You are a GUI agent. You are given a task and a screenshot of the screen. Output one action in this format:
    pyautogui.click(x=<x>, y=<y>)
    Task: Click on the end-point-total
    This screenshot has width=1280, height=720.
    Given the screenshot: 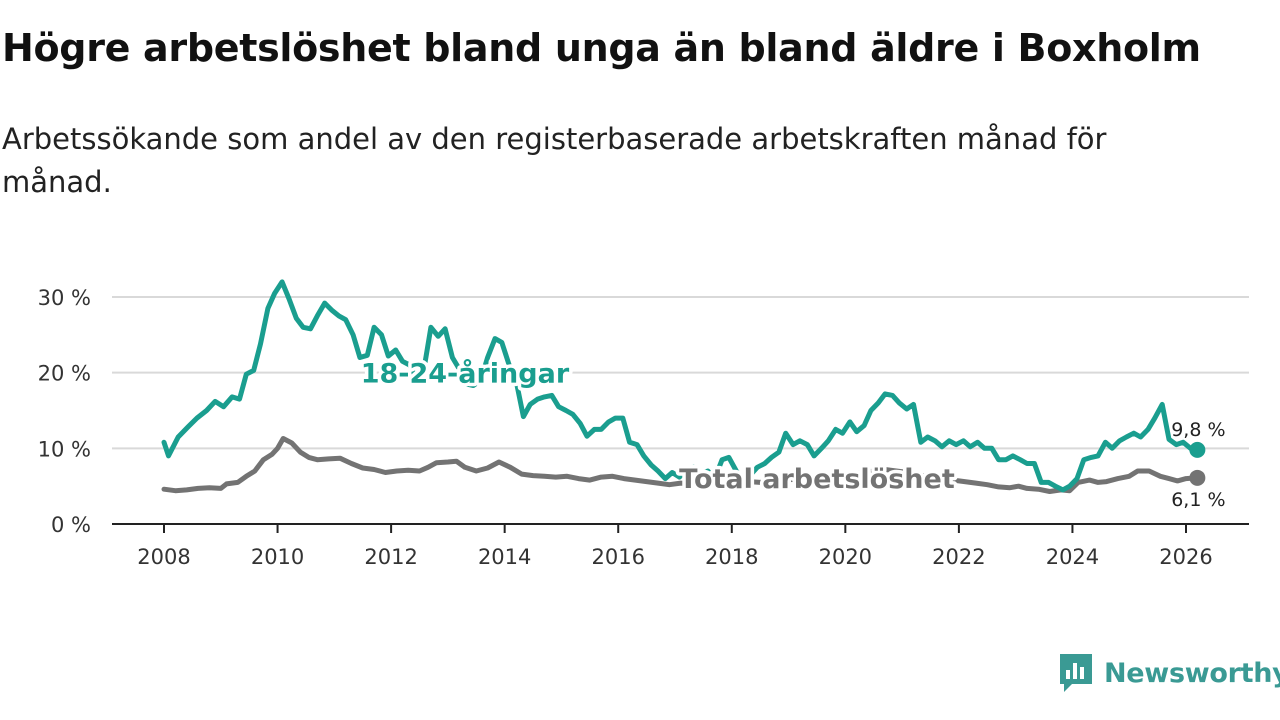 What is the action you would take?
    pyautogui.click(x=1197, y=477)
    